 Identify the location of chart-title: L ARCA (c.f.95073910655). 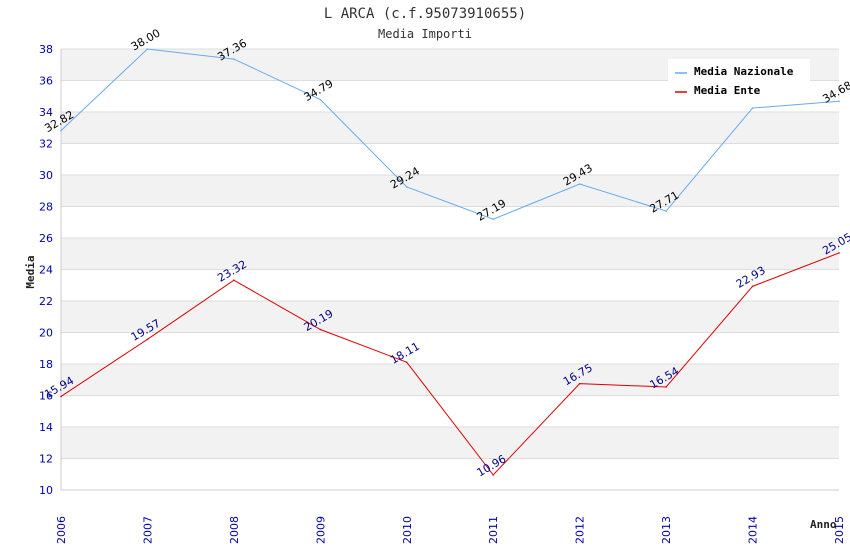
(425, 14).